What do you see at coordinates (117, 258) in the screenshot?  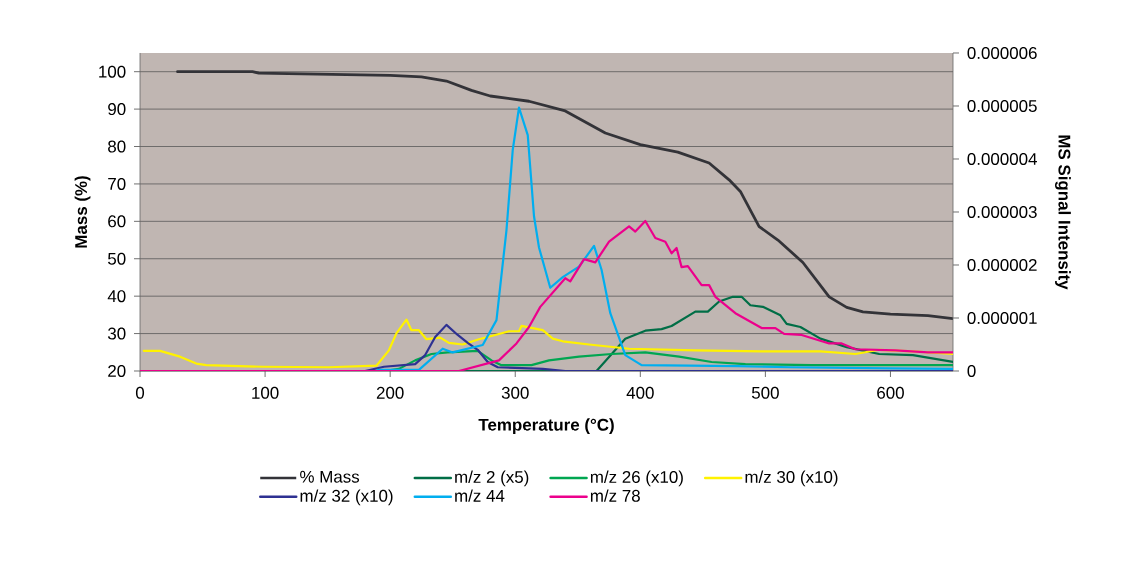 I see `y-tick-label: 50` at bounding box center [117, 258].